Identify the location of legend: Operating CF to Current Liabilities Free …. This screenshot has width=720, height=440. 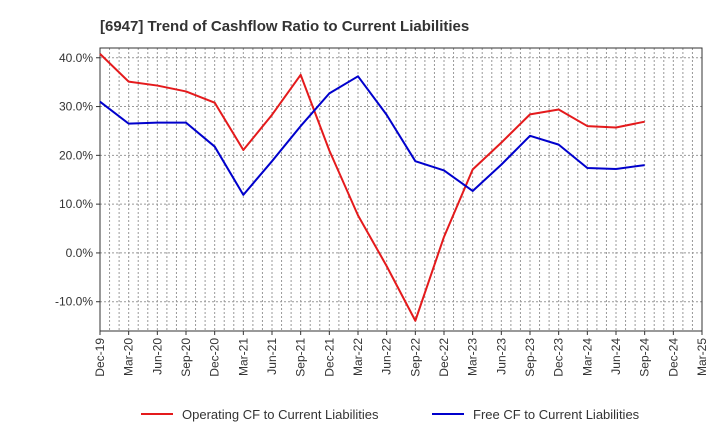
(390, 414).